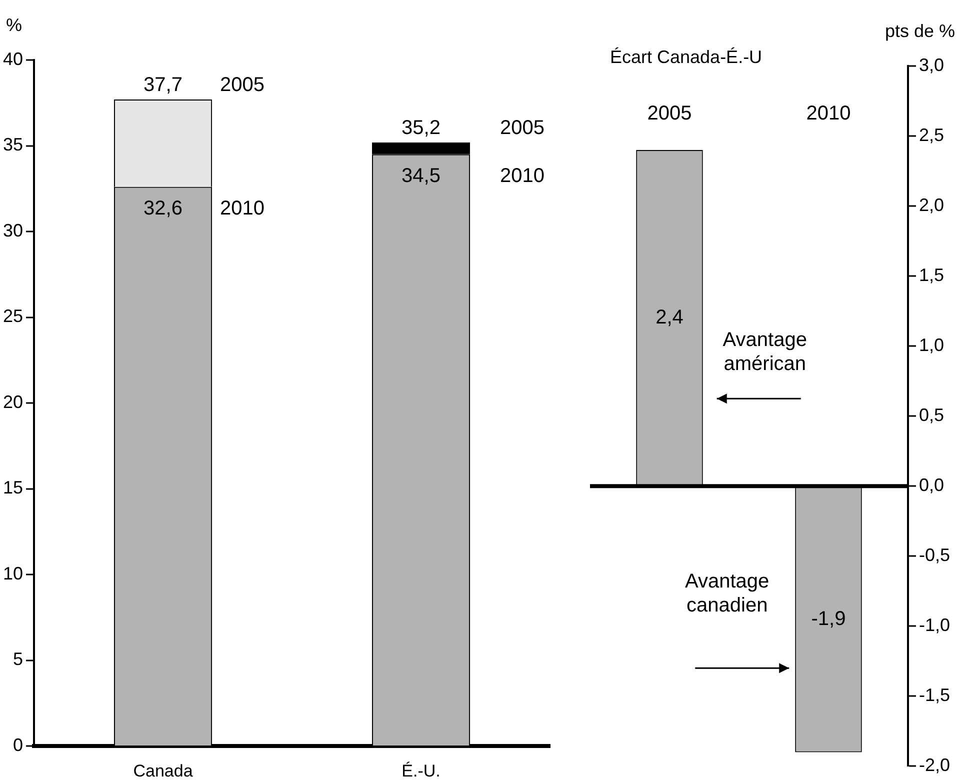 The height and width of the screenshot is (780, 963). I want to click on y-tick-label: 0, so click(18, 744).